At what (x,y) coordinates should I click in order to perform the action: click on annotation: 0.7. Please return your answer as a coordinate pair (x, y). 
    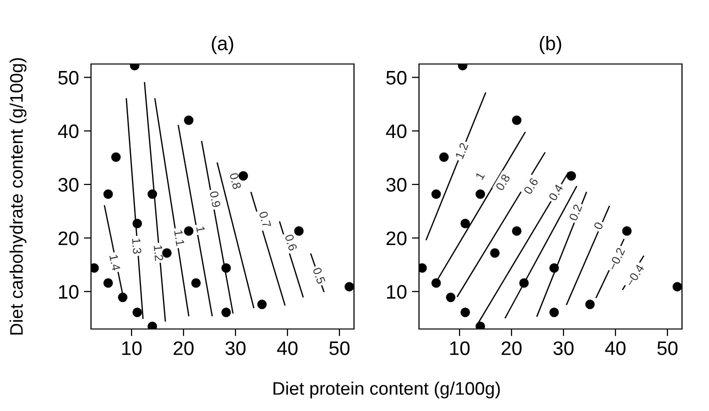
    Looking at the image, I should click on (265, 219).